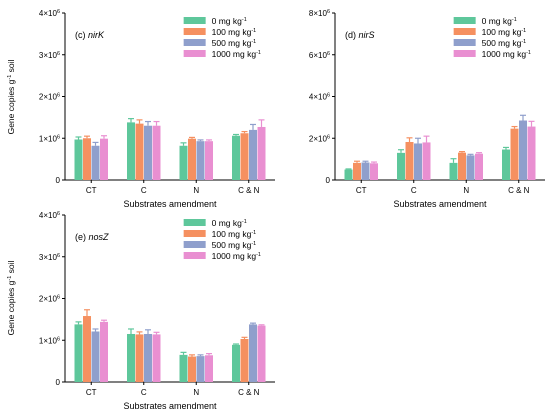 The width and height of the screenshot is (550, 416). What do you see at coordinates (319, 55) in the screenshot?
I see `y-tick-label: 6×106` at bounding box center [319, 55].